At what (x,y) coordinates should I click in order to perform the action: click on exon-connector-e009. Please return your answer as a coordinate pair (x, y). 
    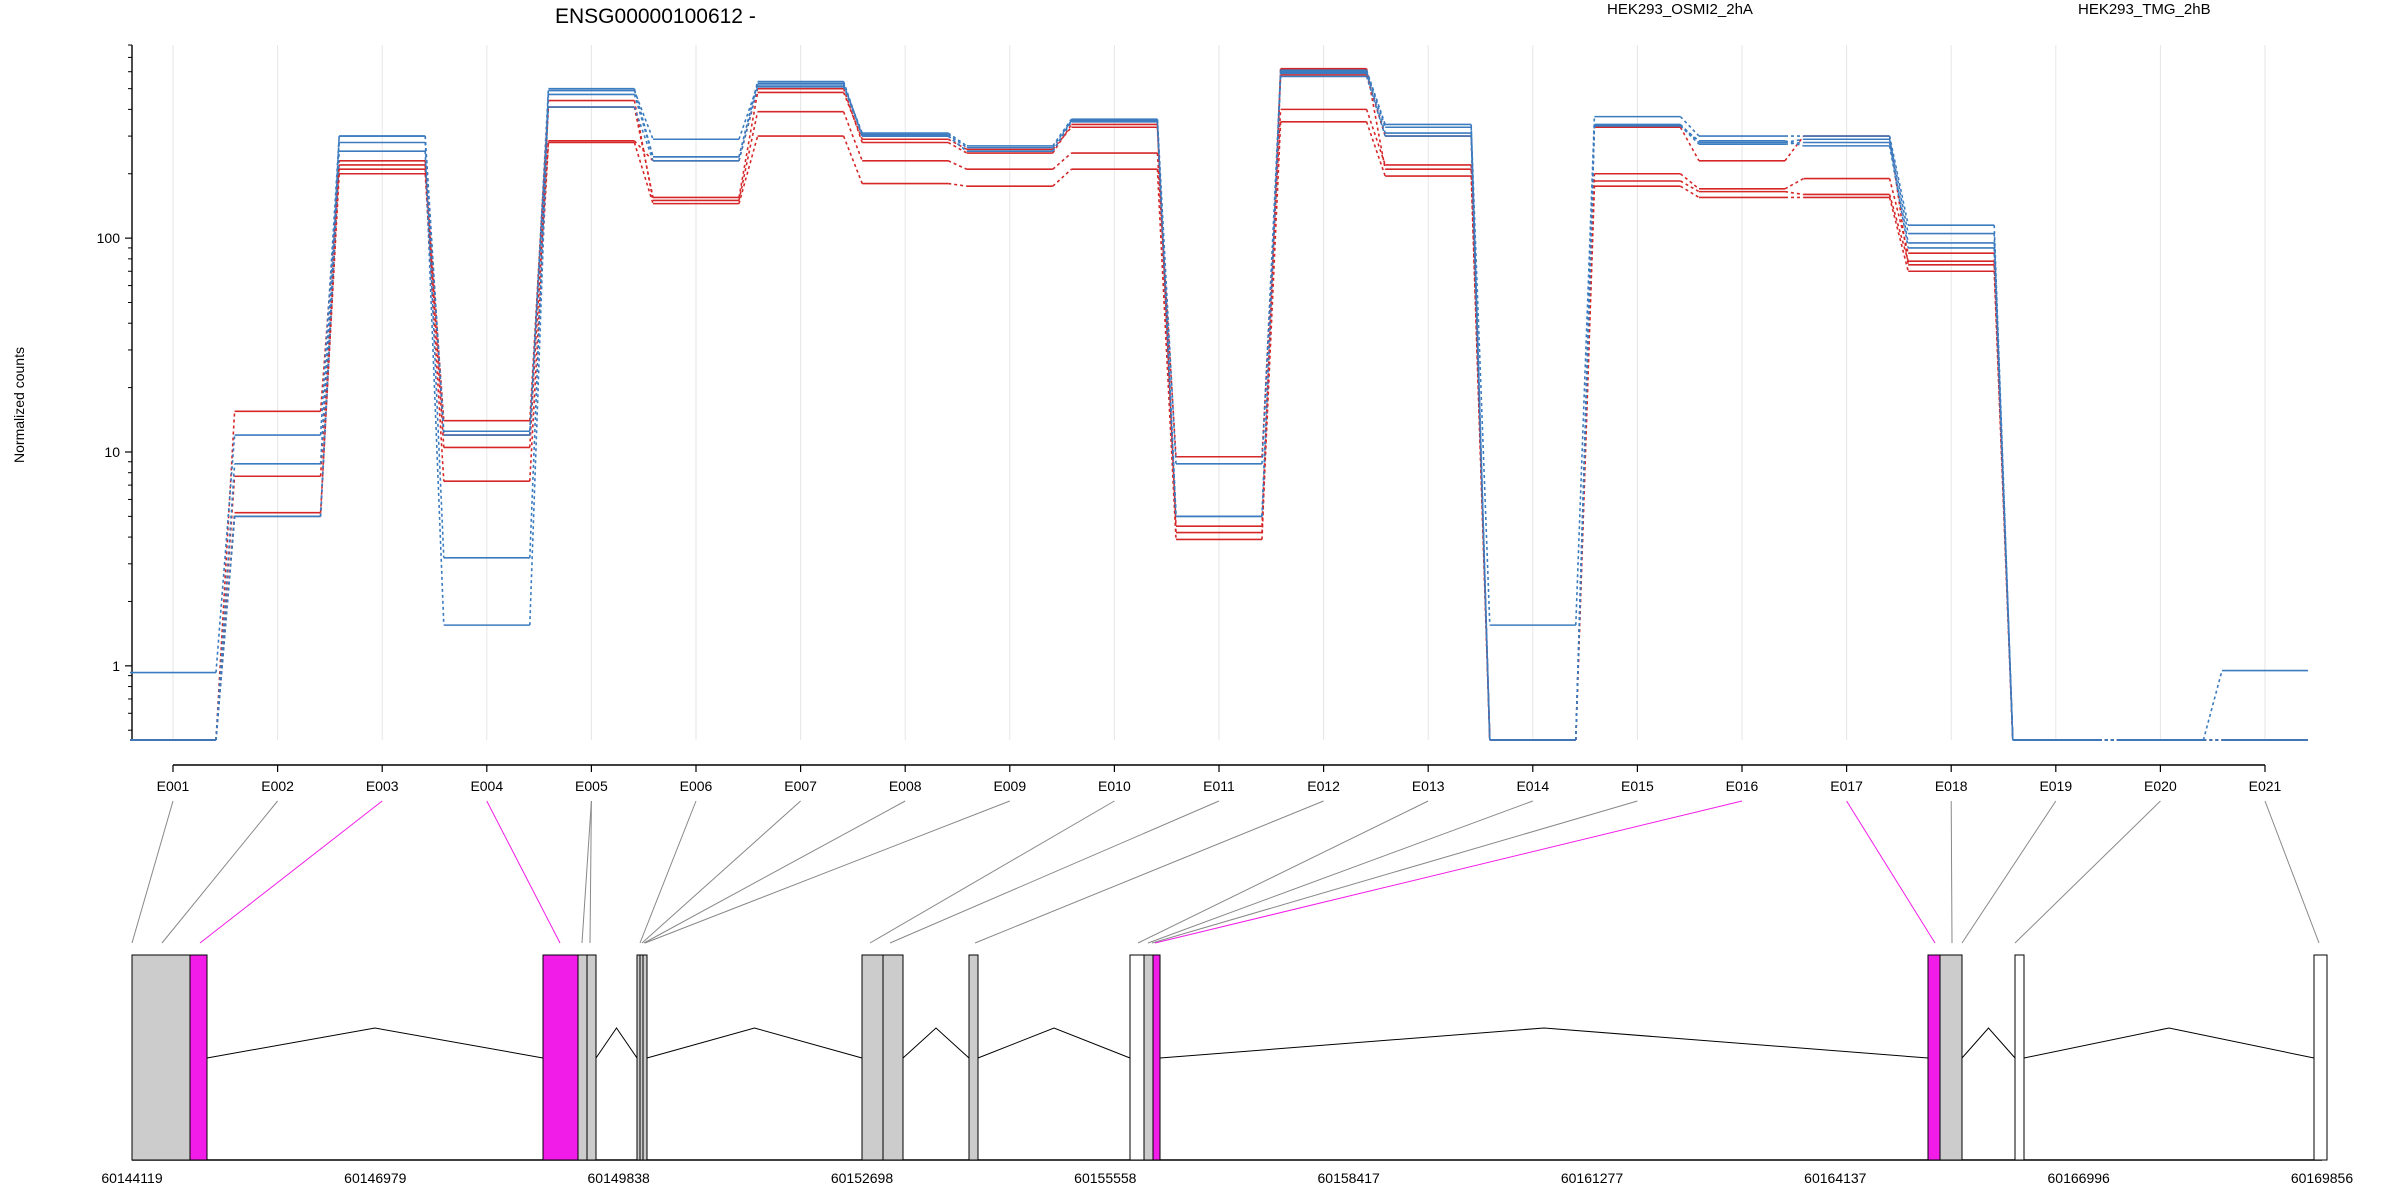
    Looking at the image, I should click on (827, 872).